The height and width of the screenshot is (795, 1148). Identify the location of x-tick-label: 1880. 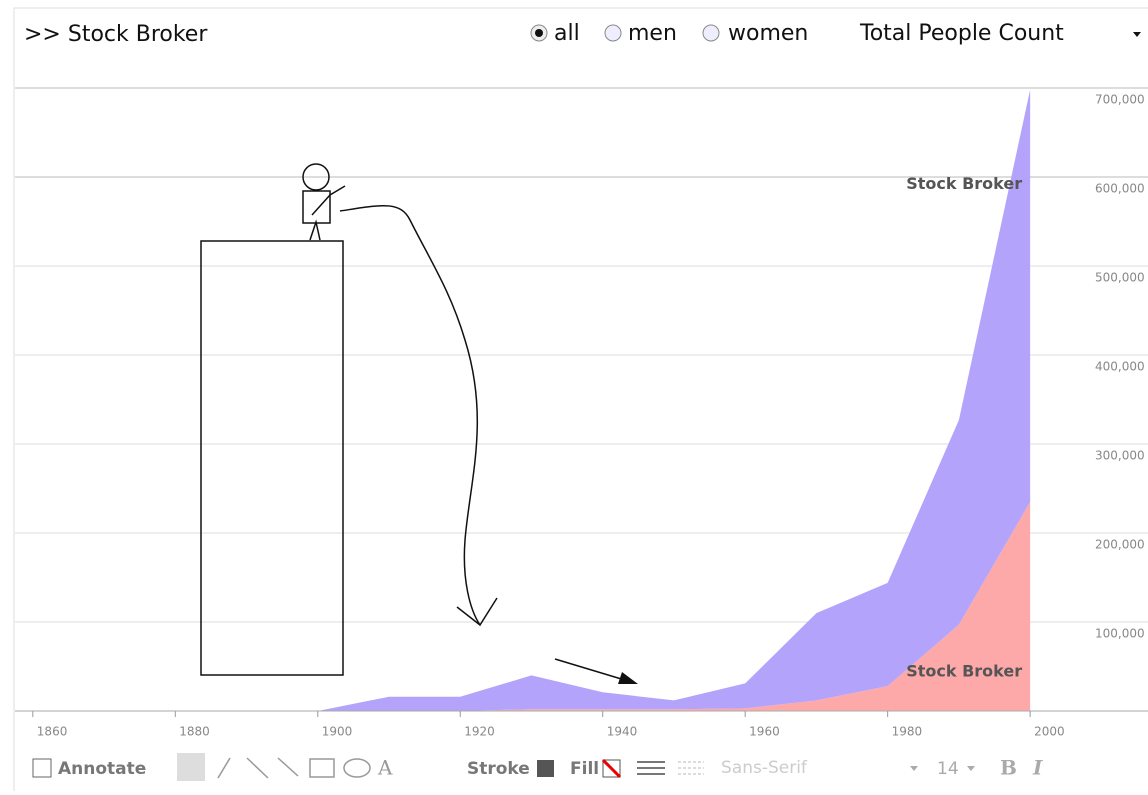
(194, 732).